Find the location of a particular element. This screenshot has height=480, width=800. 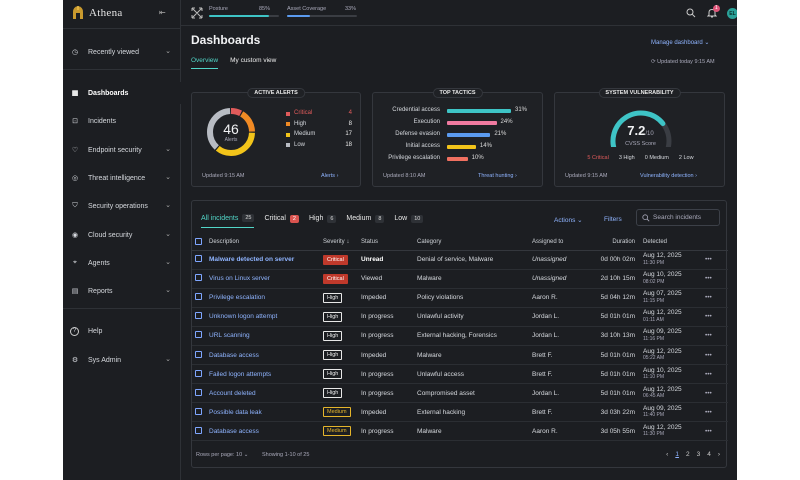

incident-link: Account deleted is located at coordinates (232, 393).